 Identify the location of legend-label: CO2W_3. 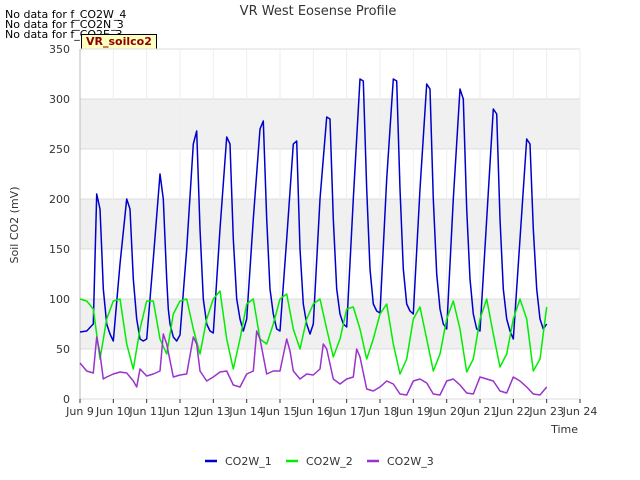
(410, 461).